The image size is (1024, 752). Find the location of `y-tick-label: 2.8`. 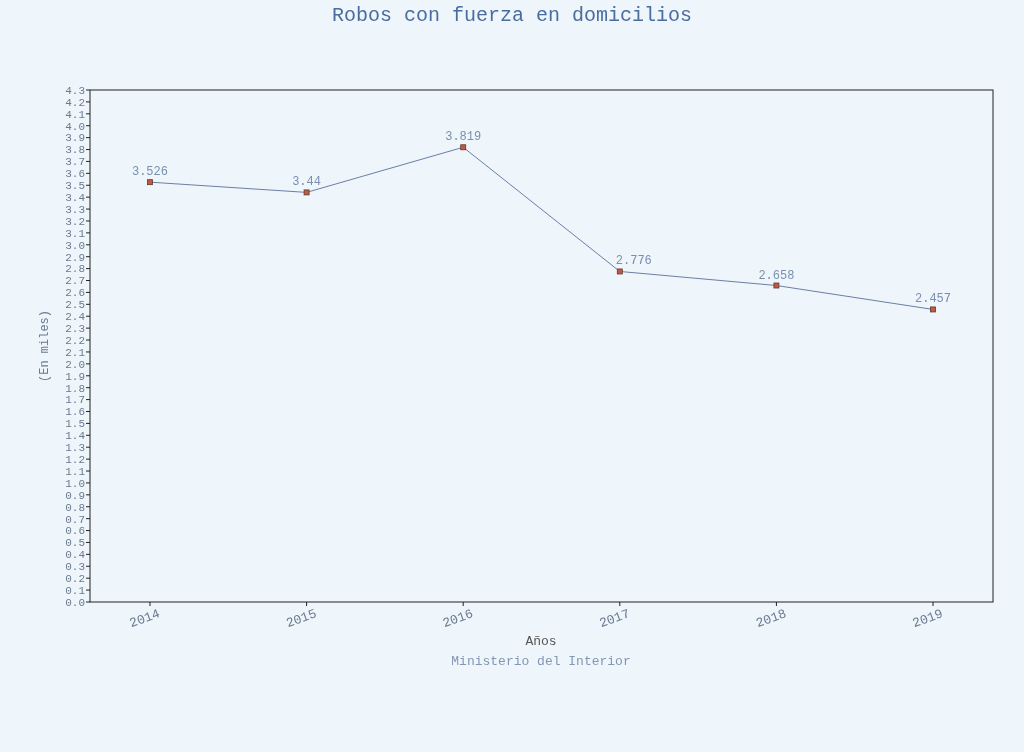

y-tick-label: 2.8 is located at coordinates (75, 269).